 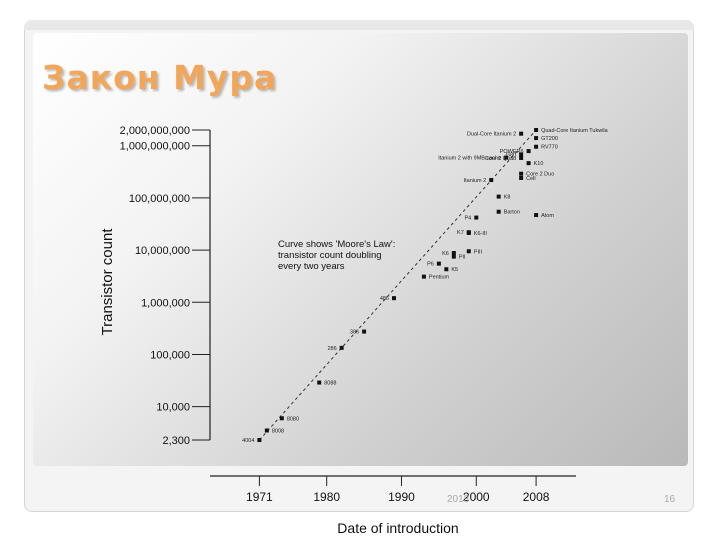 What do you see at coordinates (501, 159) in the screenshot?
I see `data-point-label: Core 2 Quad` at bounding box center [501, 159].